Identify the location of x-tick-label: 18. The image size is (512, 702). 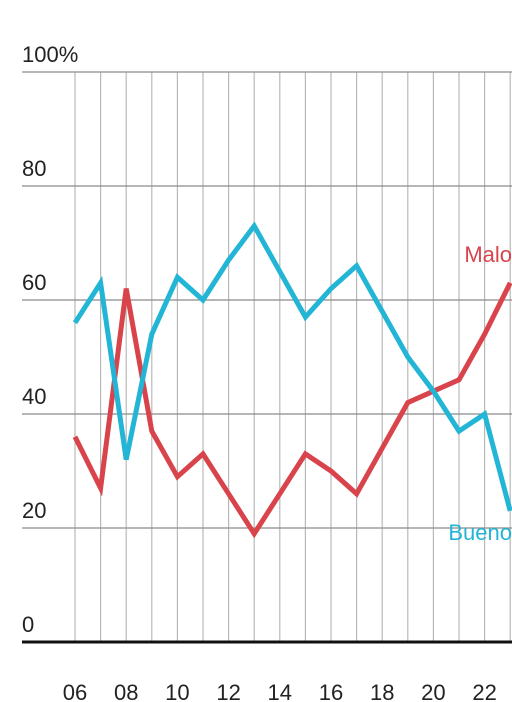
(382, 691).